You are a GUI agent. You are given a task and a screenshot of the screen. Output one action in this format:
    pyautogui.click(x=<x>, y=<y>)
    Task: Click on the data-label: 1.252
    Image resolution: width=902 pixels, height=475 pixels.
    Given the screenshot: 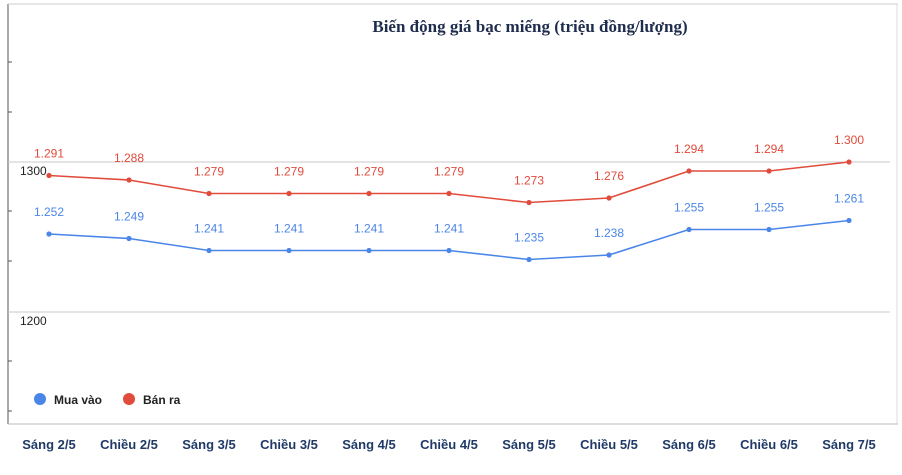 What is the action you would take?
    pyautogui.click(x=49, y=212)
    